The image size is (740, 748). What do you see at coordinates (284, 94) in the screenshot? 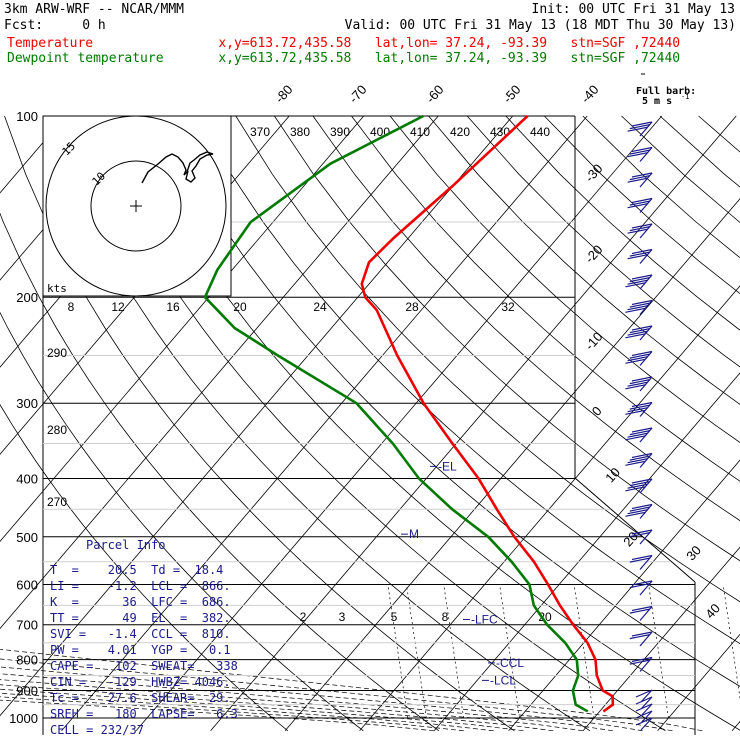
I see `isotherm-label: -80` at bounding box center [284, 94].